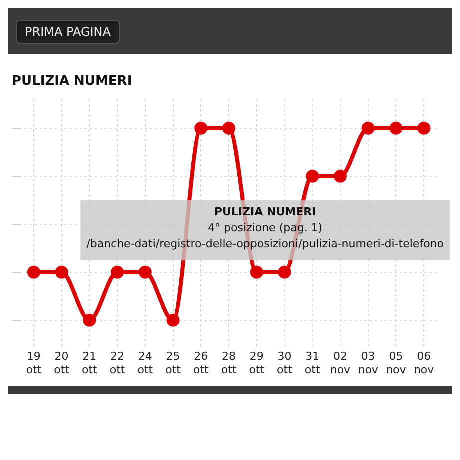 Image resolution: width=460 pixels, height=460 pixels. Describe the element at coordinates (201, 363) in the screenshot. I see `x-tick-label: 26 ott` at that location.